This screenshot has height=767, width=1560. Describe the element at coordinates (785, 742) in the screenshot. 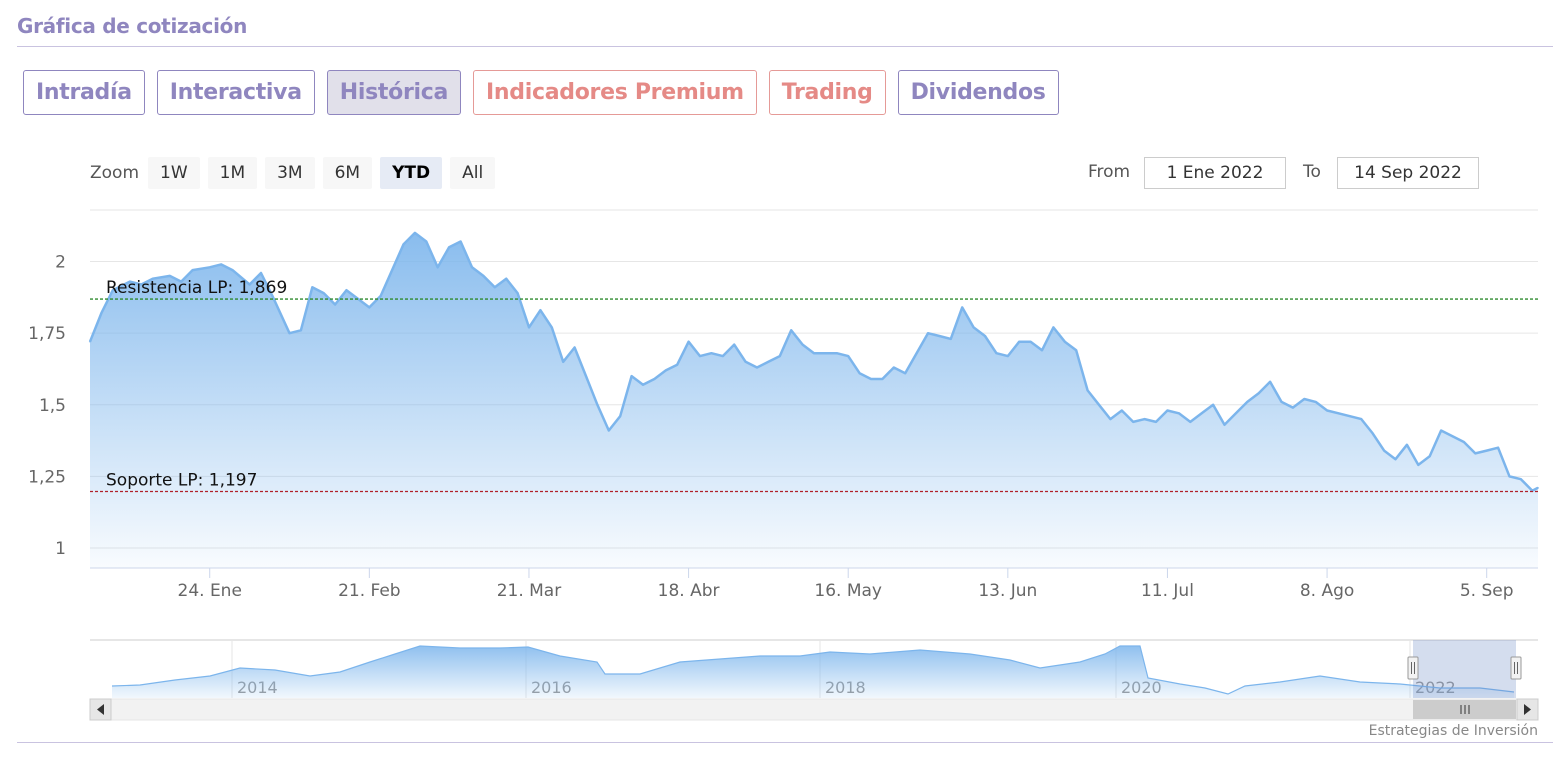

I see `footer-divider` at that location.